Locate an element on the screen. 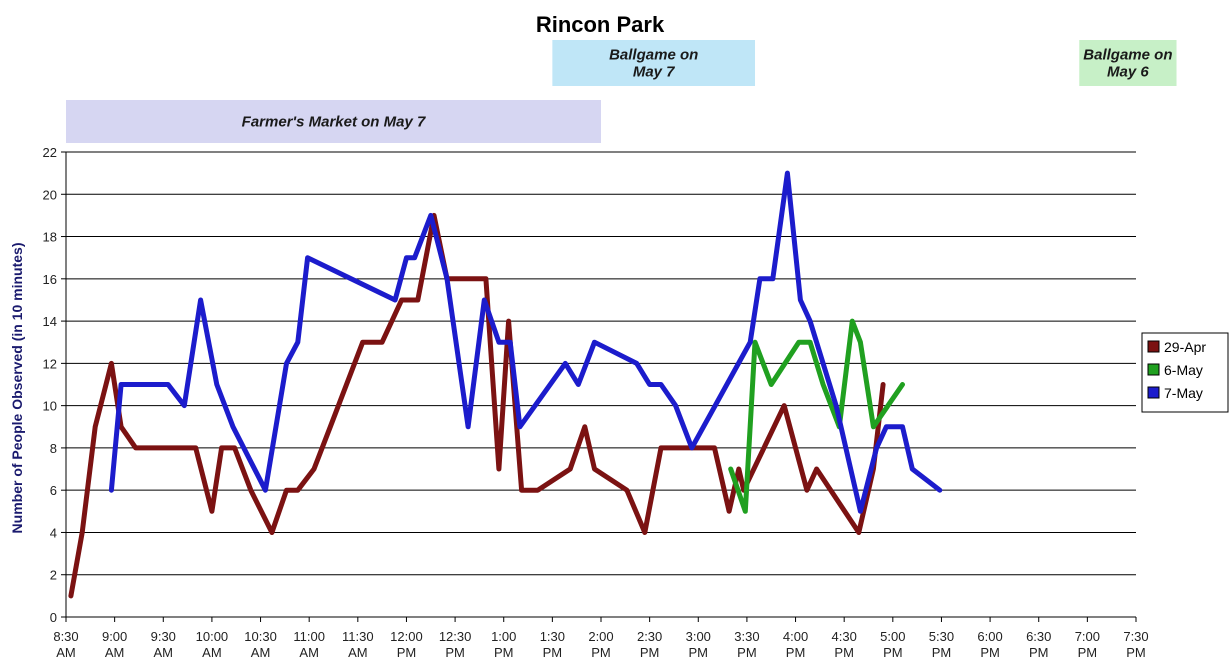  x-tick-label: 1:30 is located at coordinates (552, 636).